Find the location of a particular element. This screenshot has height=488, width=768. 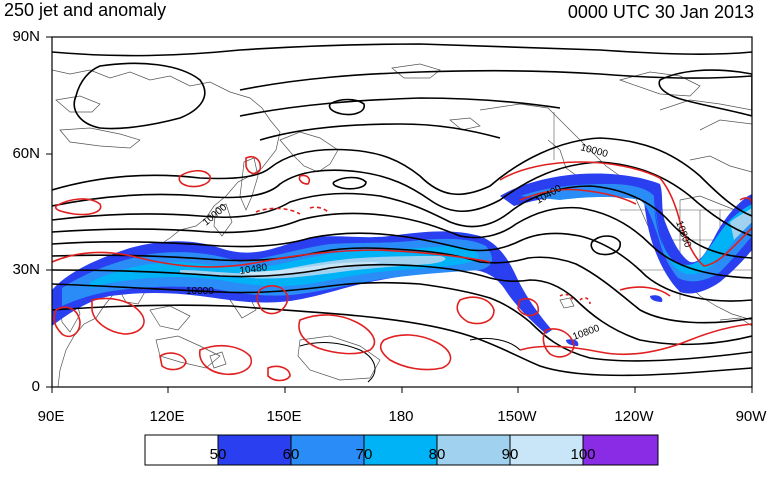

lon-label-150w: 150W is located at coordinates (517, 416).